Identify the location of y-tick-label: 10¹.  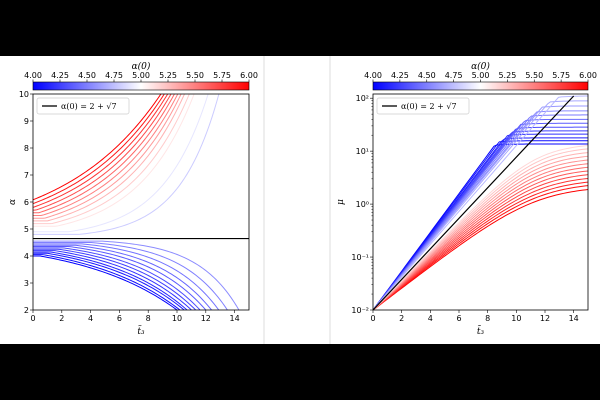
(362, 151).